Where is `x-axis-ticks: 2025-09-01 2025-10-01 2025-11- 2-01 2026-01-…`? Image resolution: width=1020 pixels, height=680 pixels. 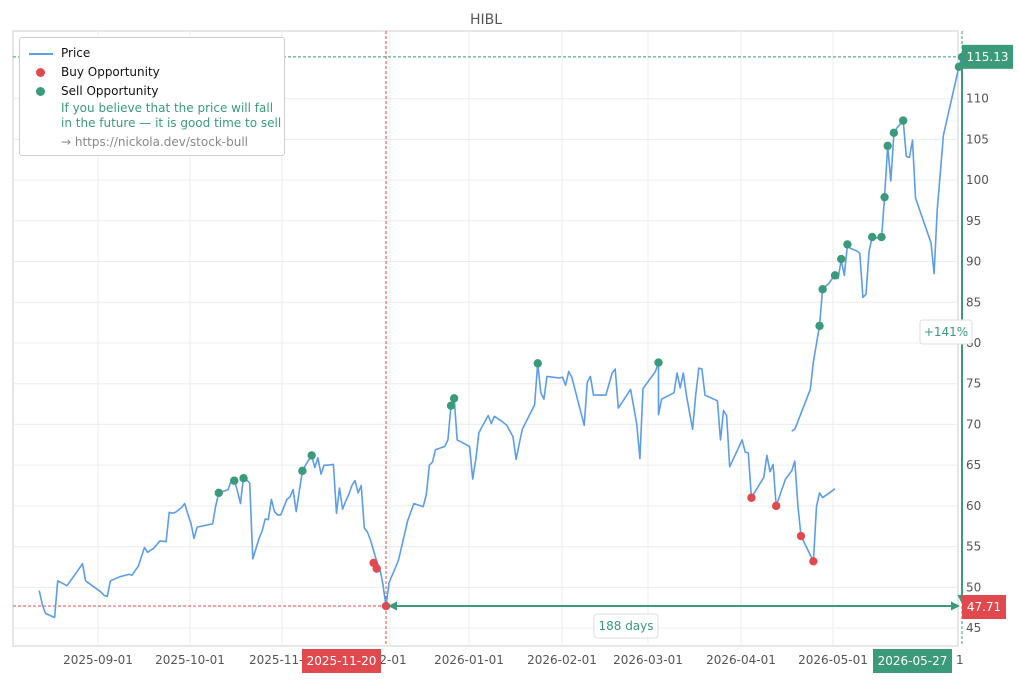
x-axis-ticks: 2025-09-01 2025-10-01 2025-11- 2-01 2026-01-… is located at coordinates (513, 660).